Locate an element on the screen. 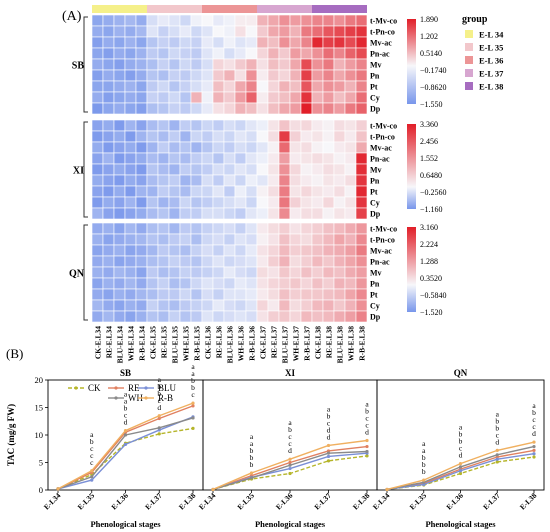 This screenshot has height=532, width=550. color-scale-bar is located at coordinates (411, 166).